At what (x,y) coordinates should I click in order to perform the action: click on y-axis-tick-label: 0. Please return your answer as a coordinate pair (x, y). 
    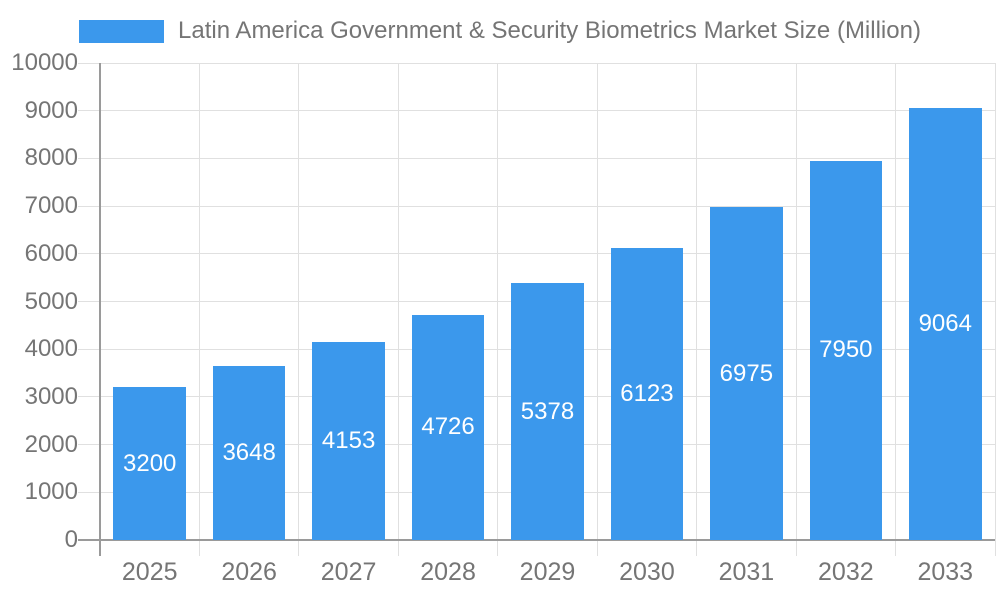
    Looking at the image, I should click on (71, 539).